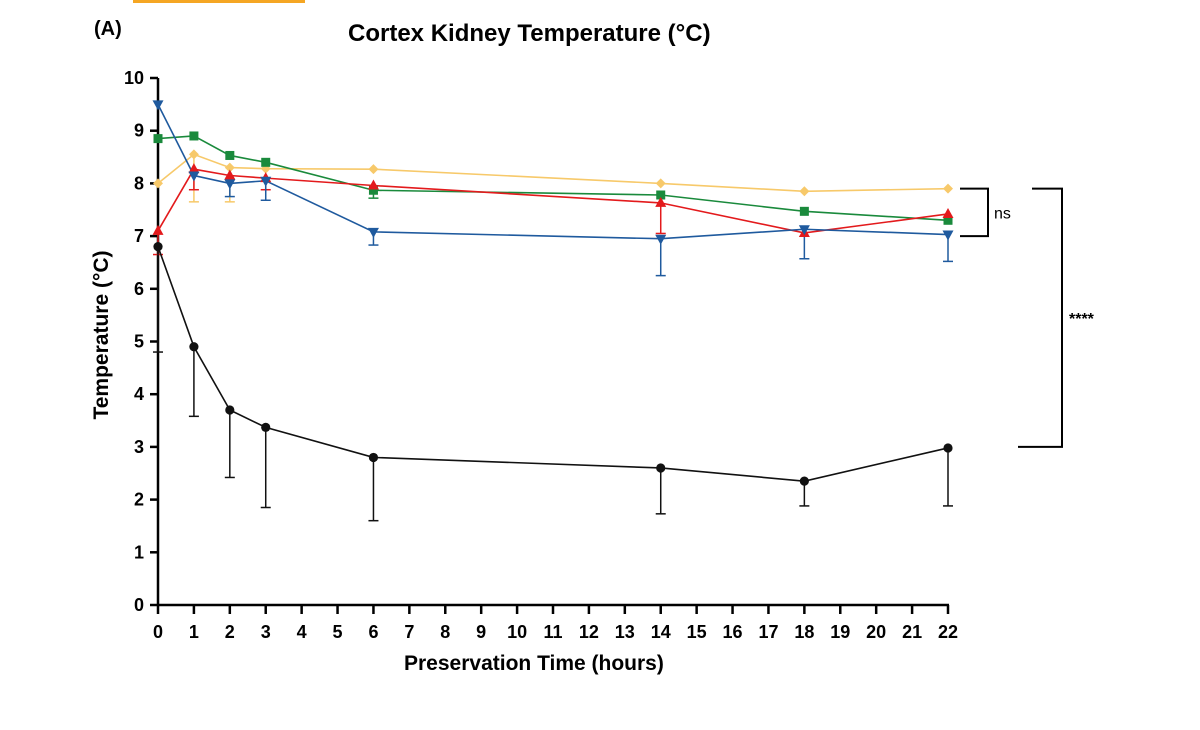 This screenshot has width=1200, height=730. I want to click on x-tick-label: 22, so click(948, 632).